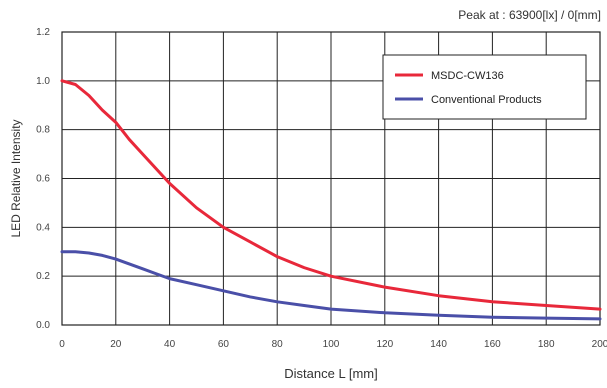 The width and height of the screenshot is (607, 388). What do you see at coordinates (224, 344) in the screenshot?
I see `x-tick-label: 60` at bounding box center [224, 344].